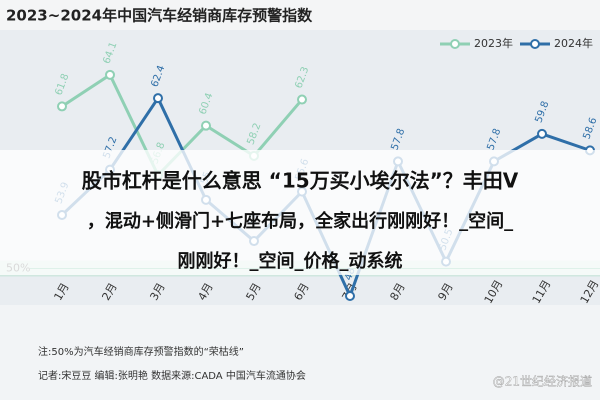  What do you see at coordinates (493, 43) in the screenshot?
I see `legend-label: 2023年` at bounding box center [493, 43].